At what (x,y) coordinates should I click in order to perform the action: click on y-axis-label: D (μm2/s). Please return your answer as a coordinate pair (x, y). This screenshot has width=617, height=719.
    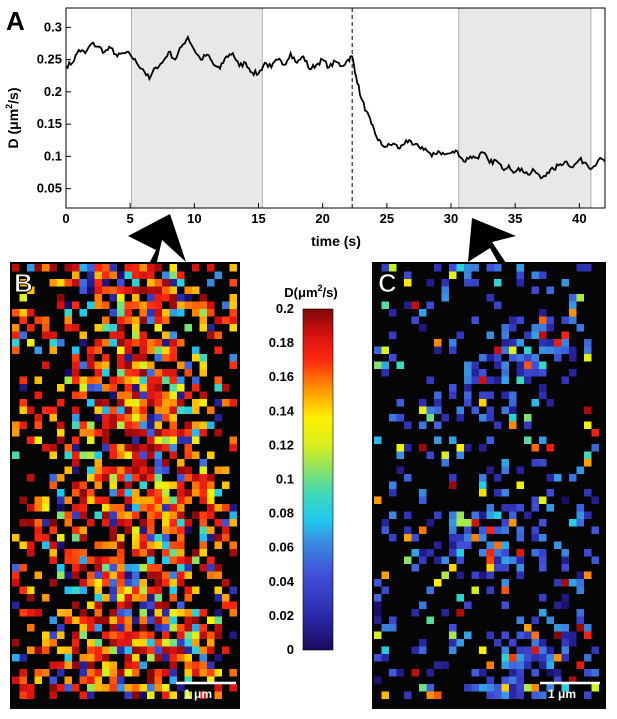
    Looking at the image, I should click on (12, 117).